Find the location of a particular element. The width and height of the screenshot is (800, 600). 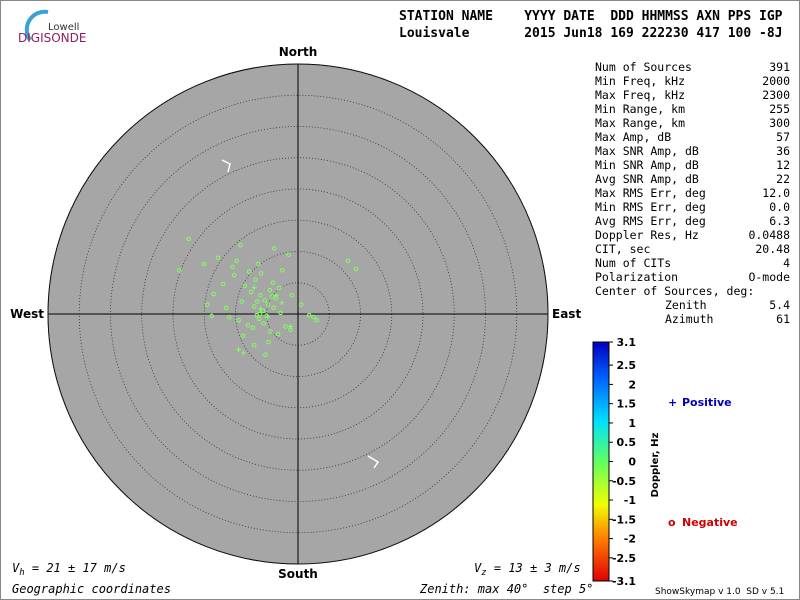

stat-value: 12 is located at coordinates (783, 165).